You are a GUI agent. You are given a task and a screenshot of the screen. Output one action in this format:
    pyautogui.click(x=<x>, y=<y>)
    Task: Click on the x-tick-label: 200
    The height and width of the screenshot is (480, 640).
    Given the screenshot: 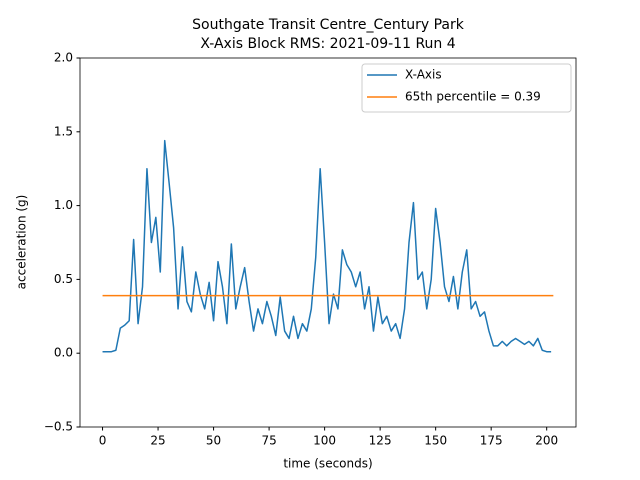 What is the action you would take?
    pyautogui.click(x=546, y=441)
    